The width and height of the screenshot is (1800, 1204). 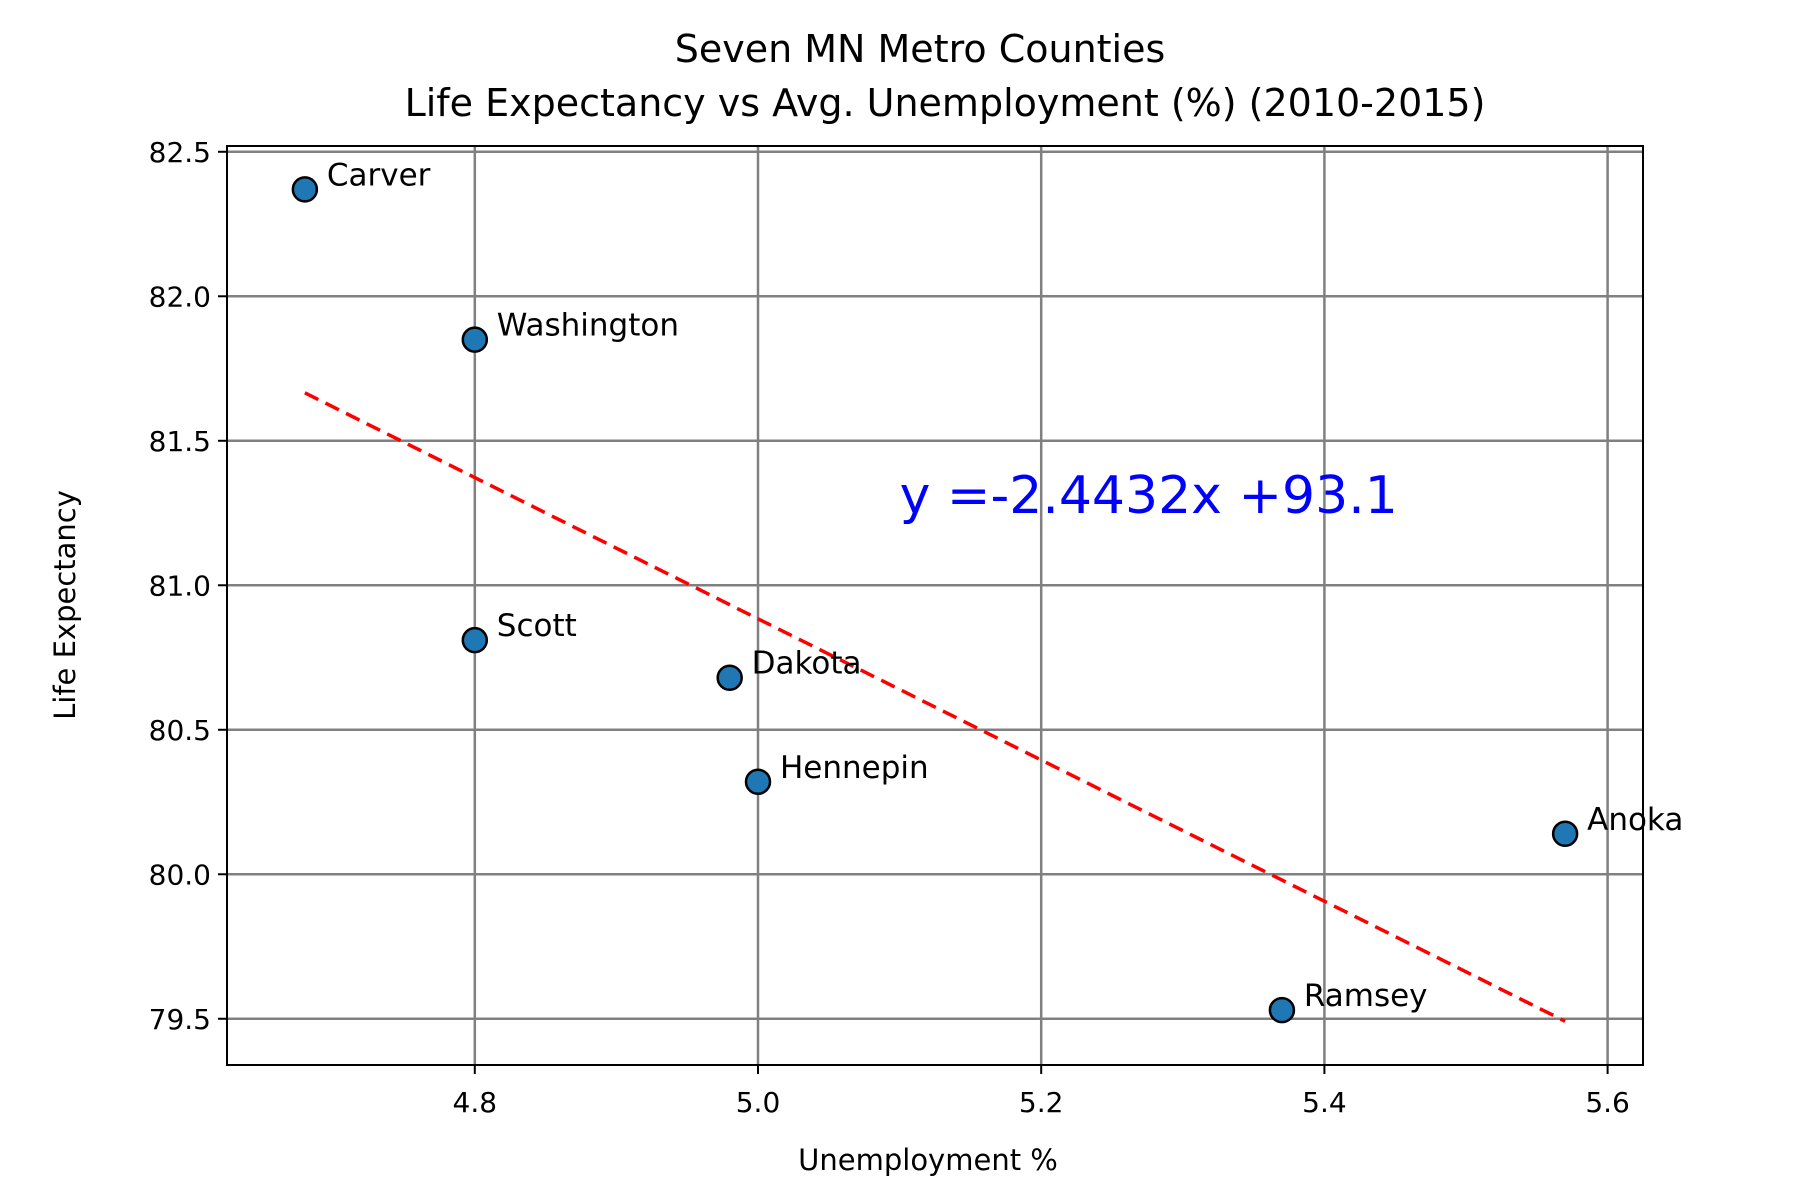 I want to click on x-tick-label: 5.0, so click(x=758, y=1102).